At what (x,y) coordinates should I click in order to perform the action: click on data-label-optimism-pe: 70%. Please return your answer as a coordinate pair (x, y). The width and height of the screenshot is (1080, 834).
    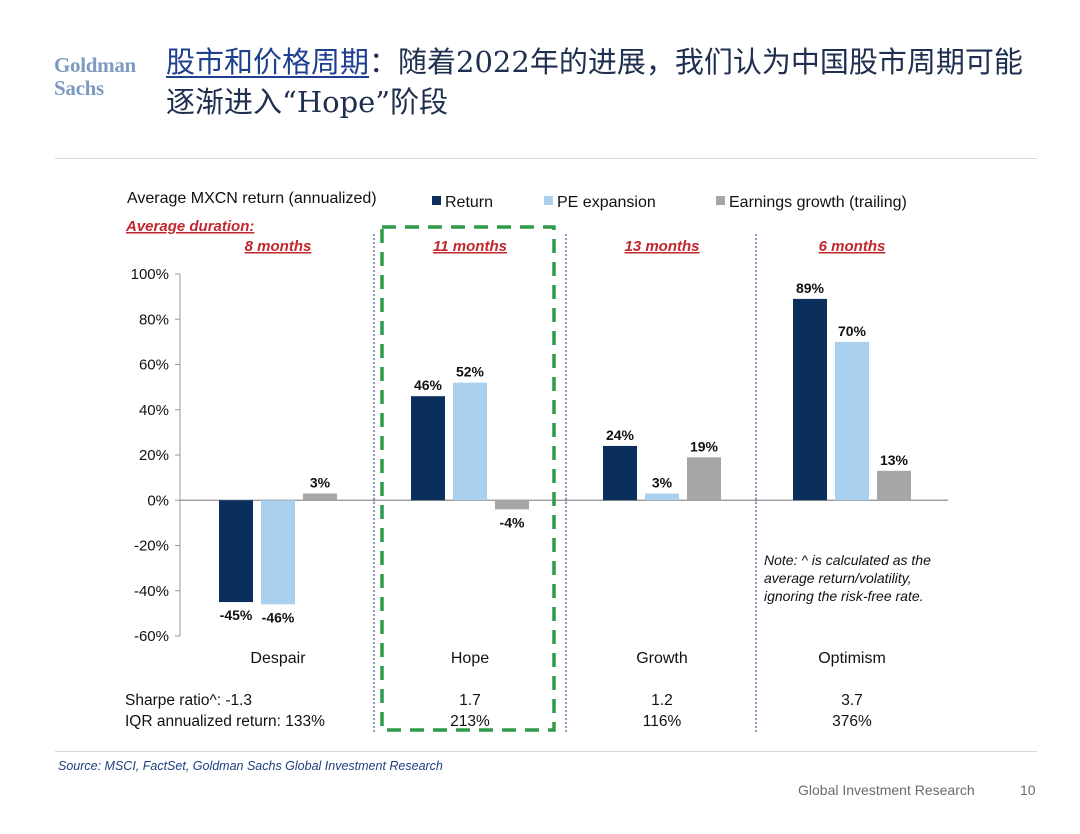
    Looking at the image, I should click on (852, 331).